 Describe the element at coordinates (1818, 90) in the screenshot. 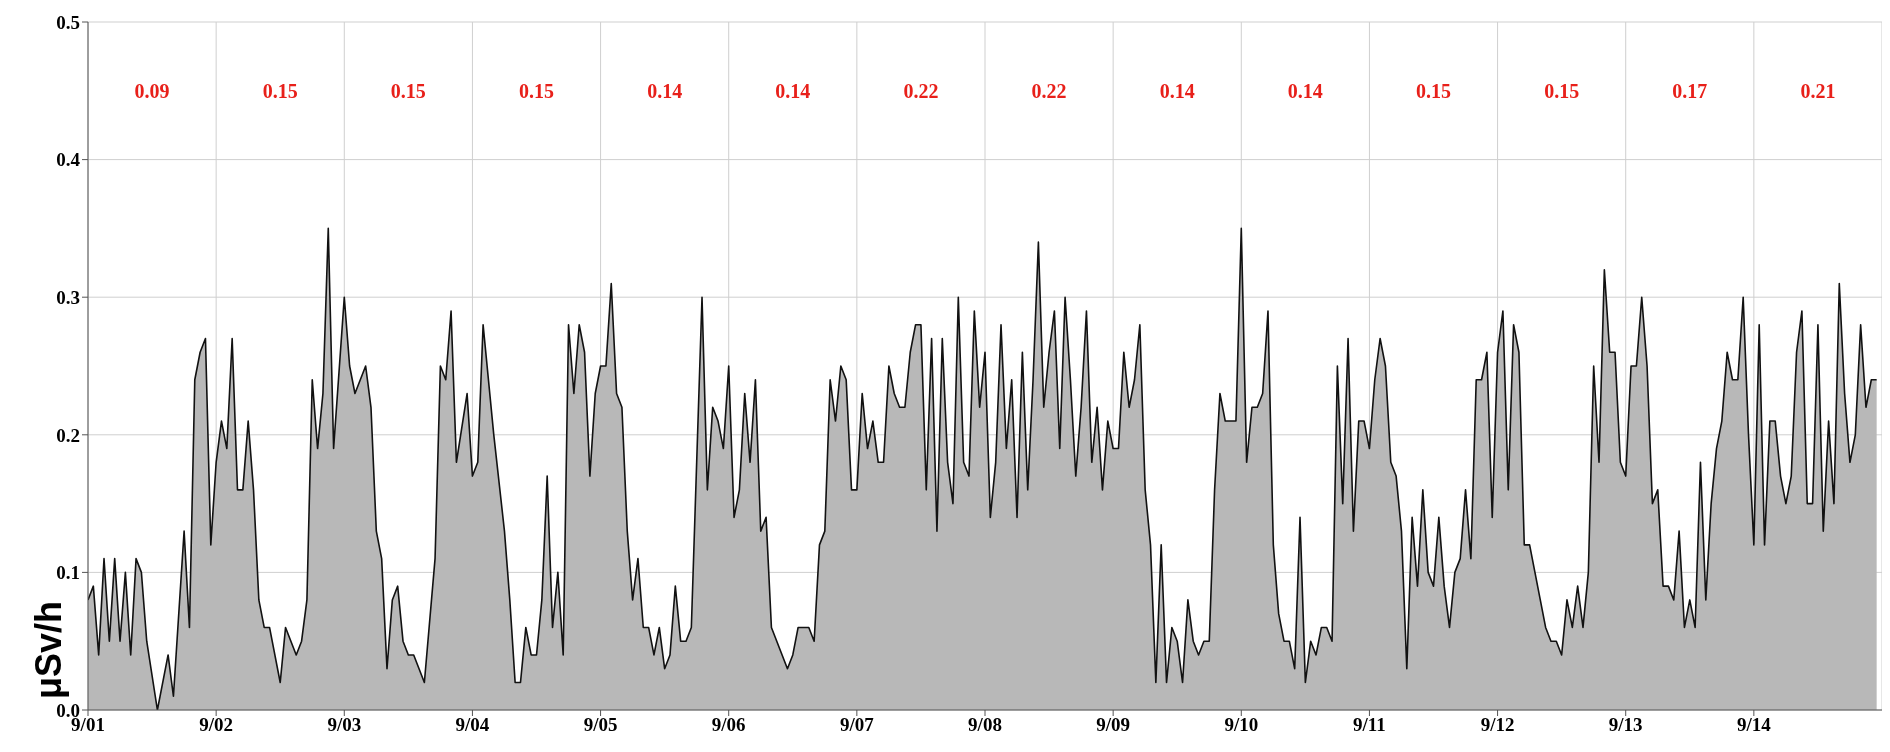

I see `annotation: 0.21` at that location.